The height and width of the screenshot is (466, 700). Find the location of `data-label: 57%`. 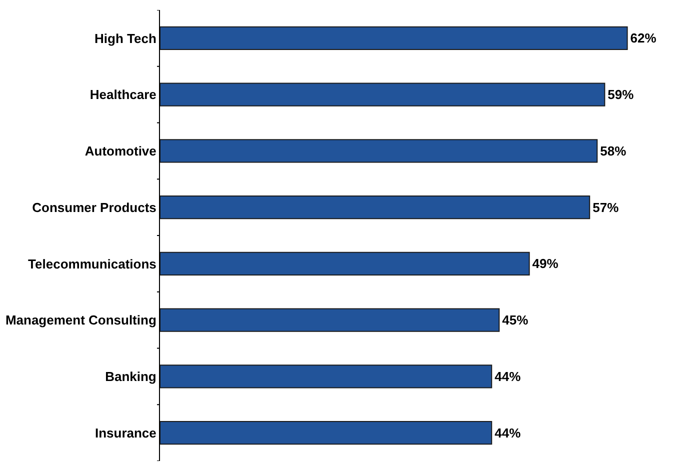

data-label: 57% is located at coordinates (606, 207).